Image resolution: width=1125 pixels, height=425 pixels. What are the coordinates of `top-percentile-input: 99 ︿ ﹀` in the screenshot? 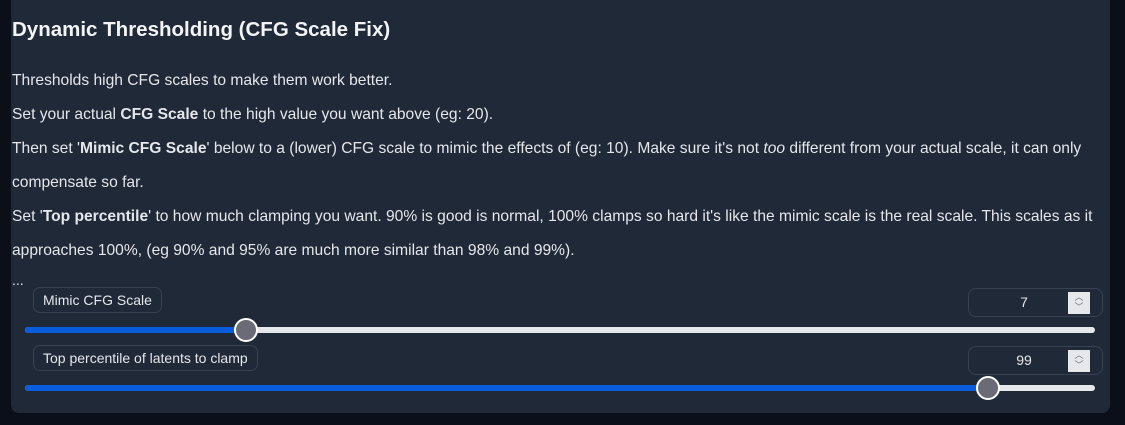 It's located at (1035, 360).